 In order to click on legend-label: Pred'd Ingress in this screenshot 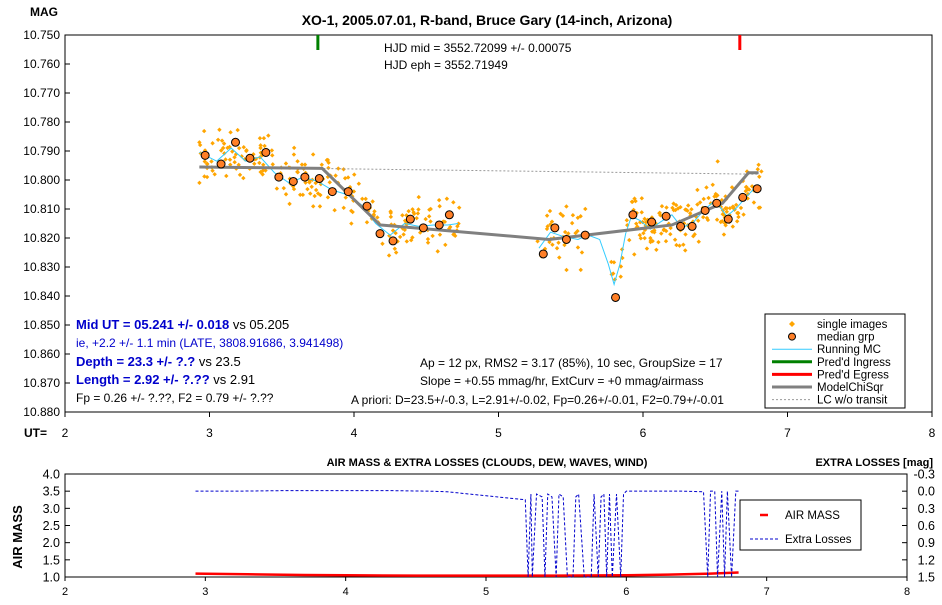, I will do `click(854, 363)`.